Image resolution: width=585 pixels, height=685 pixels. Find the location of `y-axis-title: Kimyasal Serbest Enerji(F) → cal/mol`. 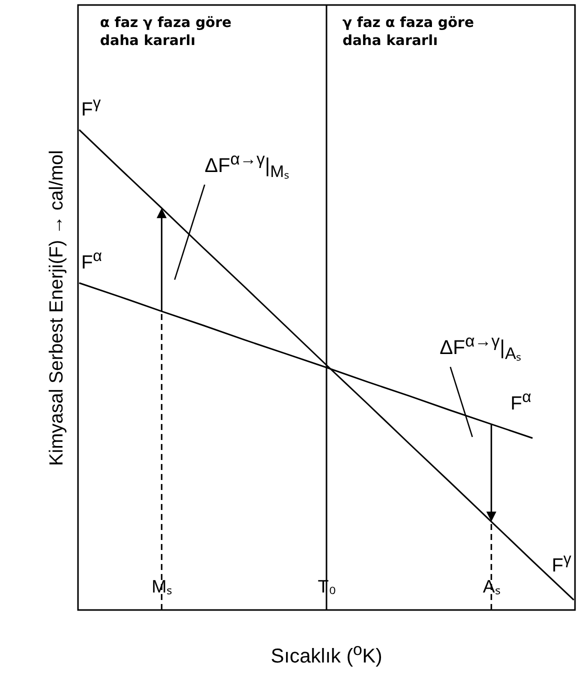

y-axis-title: Kimyasal Serbest Enerji(F) → cal/mol is located at coordinates (57, 308).